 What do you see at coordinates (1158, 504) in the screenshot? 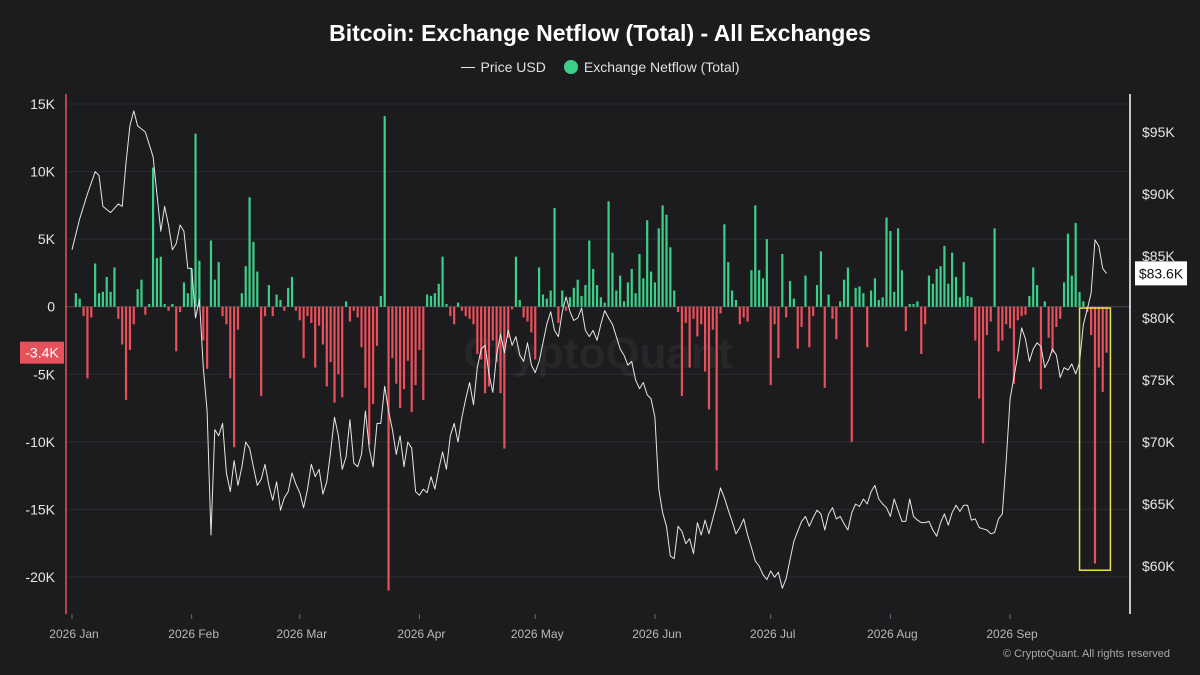
I see `right-tick-label: $65K` at bounding box center [1158, 504].